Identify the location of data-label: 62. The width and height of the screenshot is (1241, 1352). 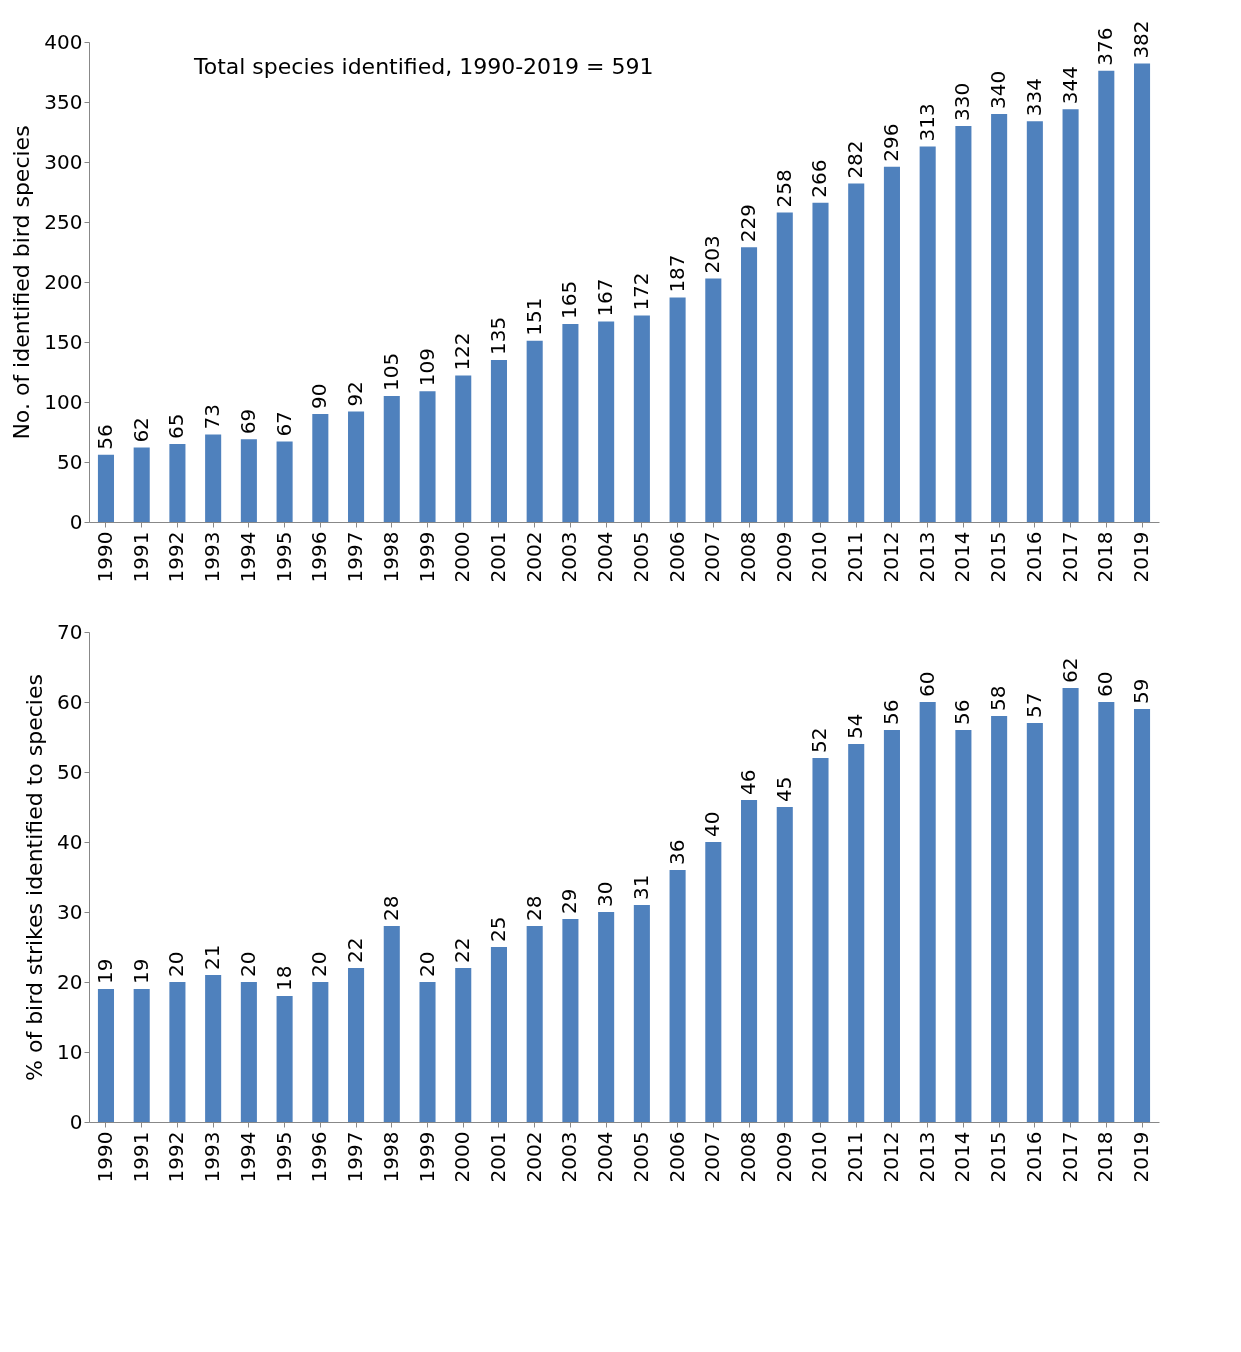
(140, 430).